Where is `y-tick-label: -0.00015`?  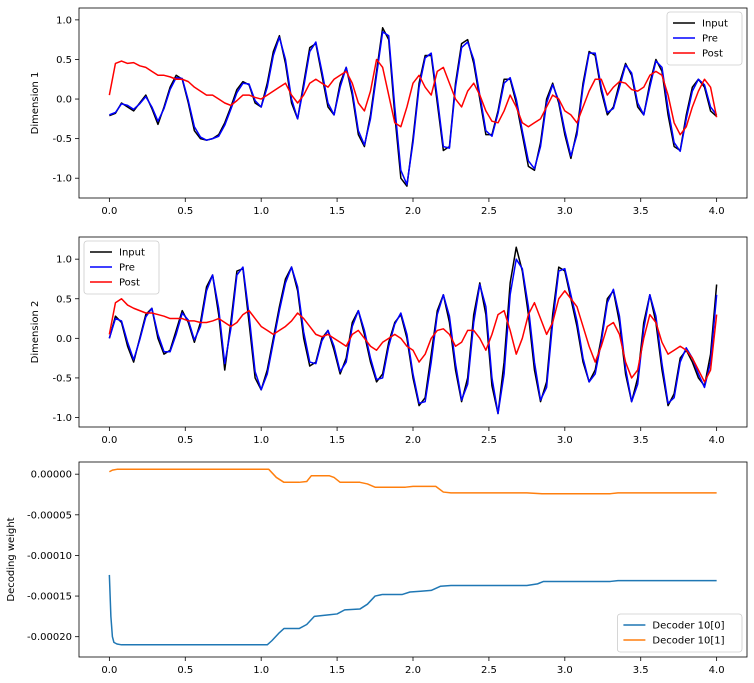
y-tick-label: -0.00015 is located at coordinates (49, 597).